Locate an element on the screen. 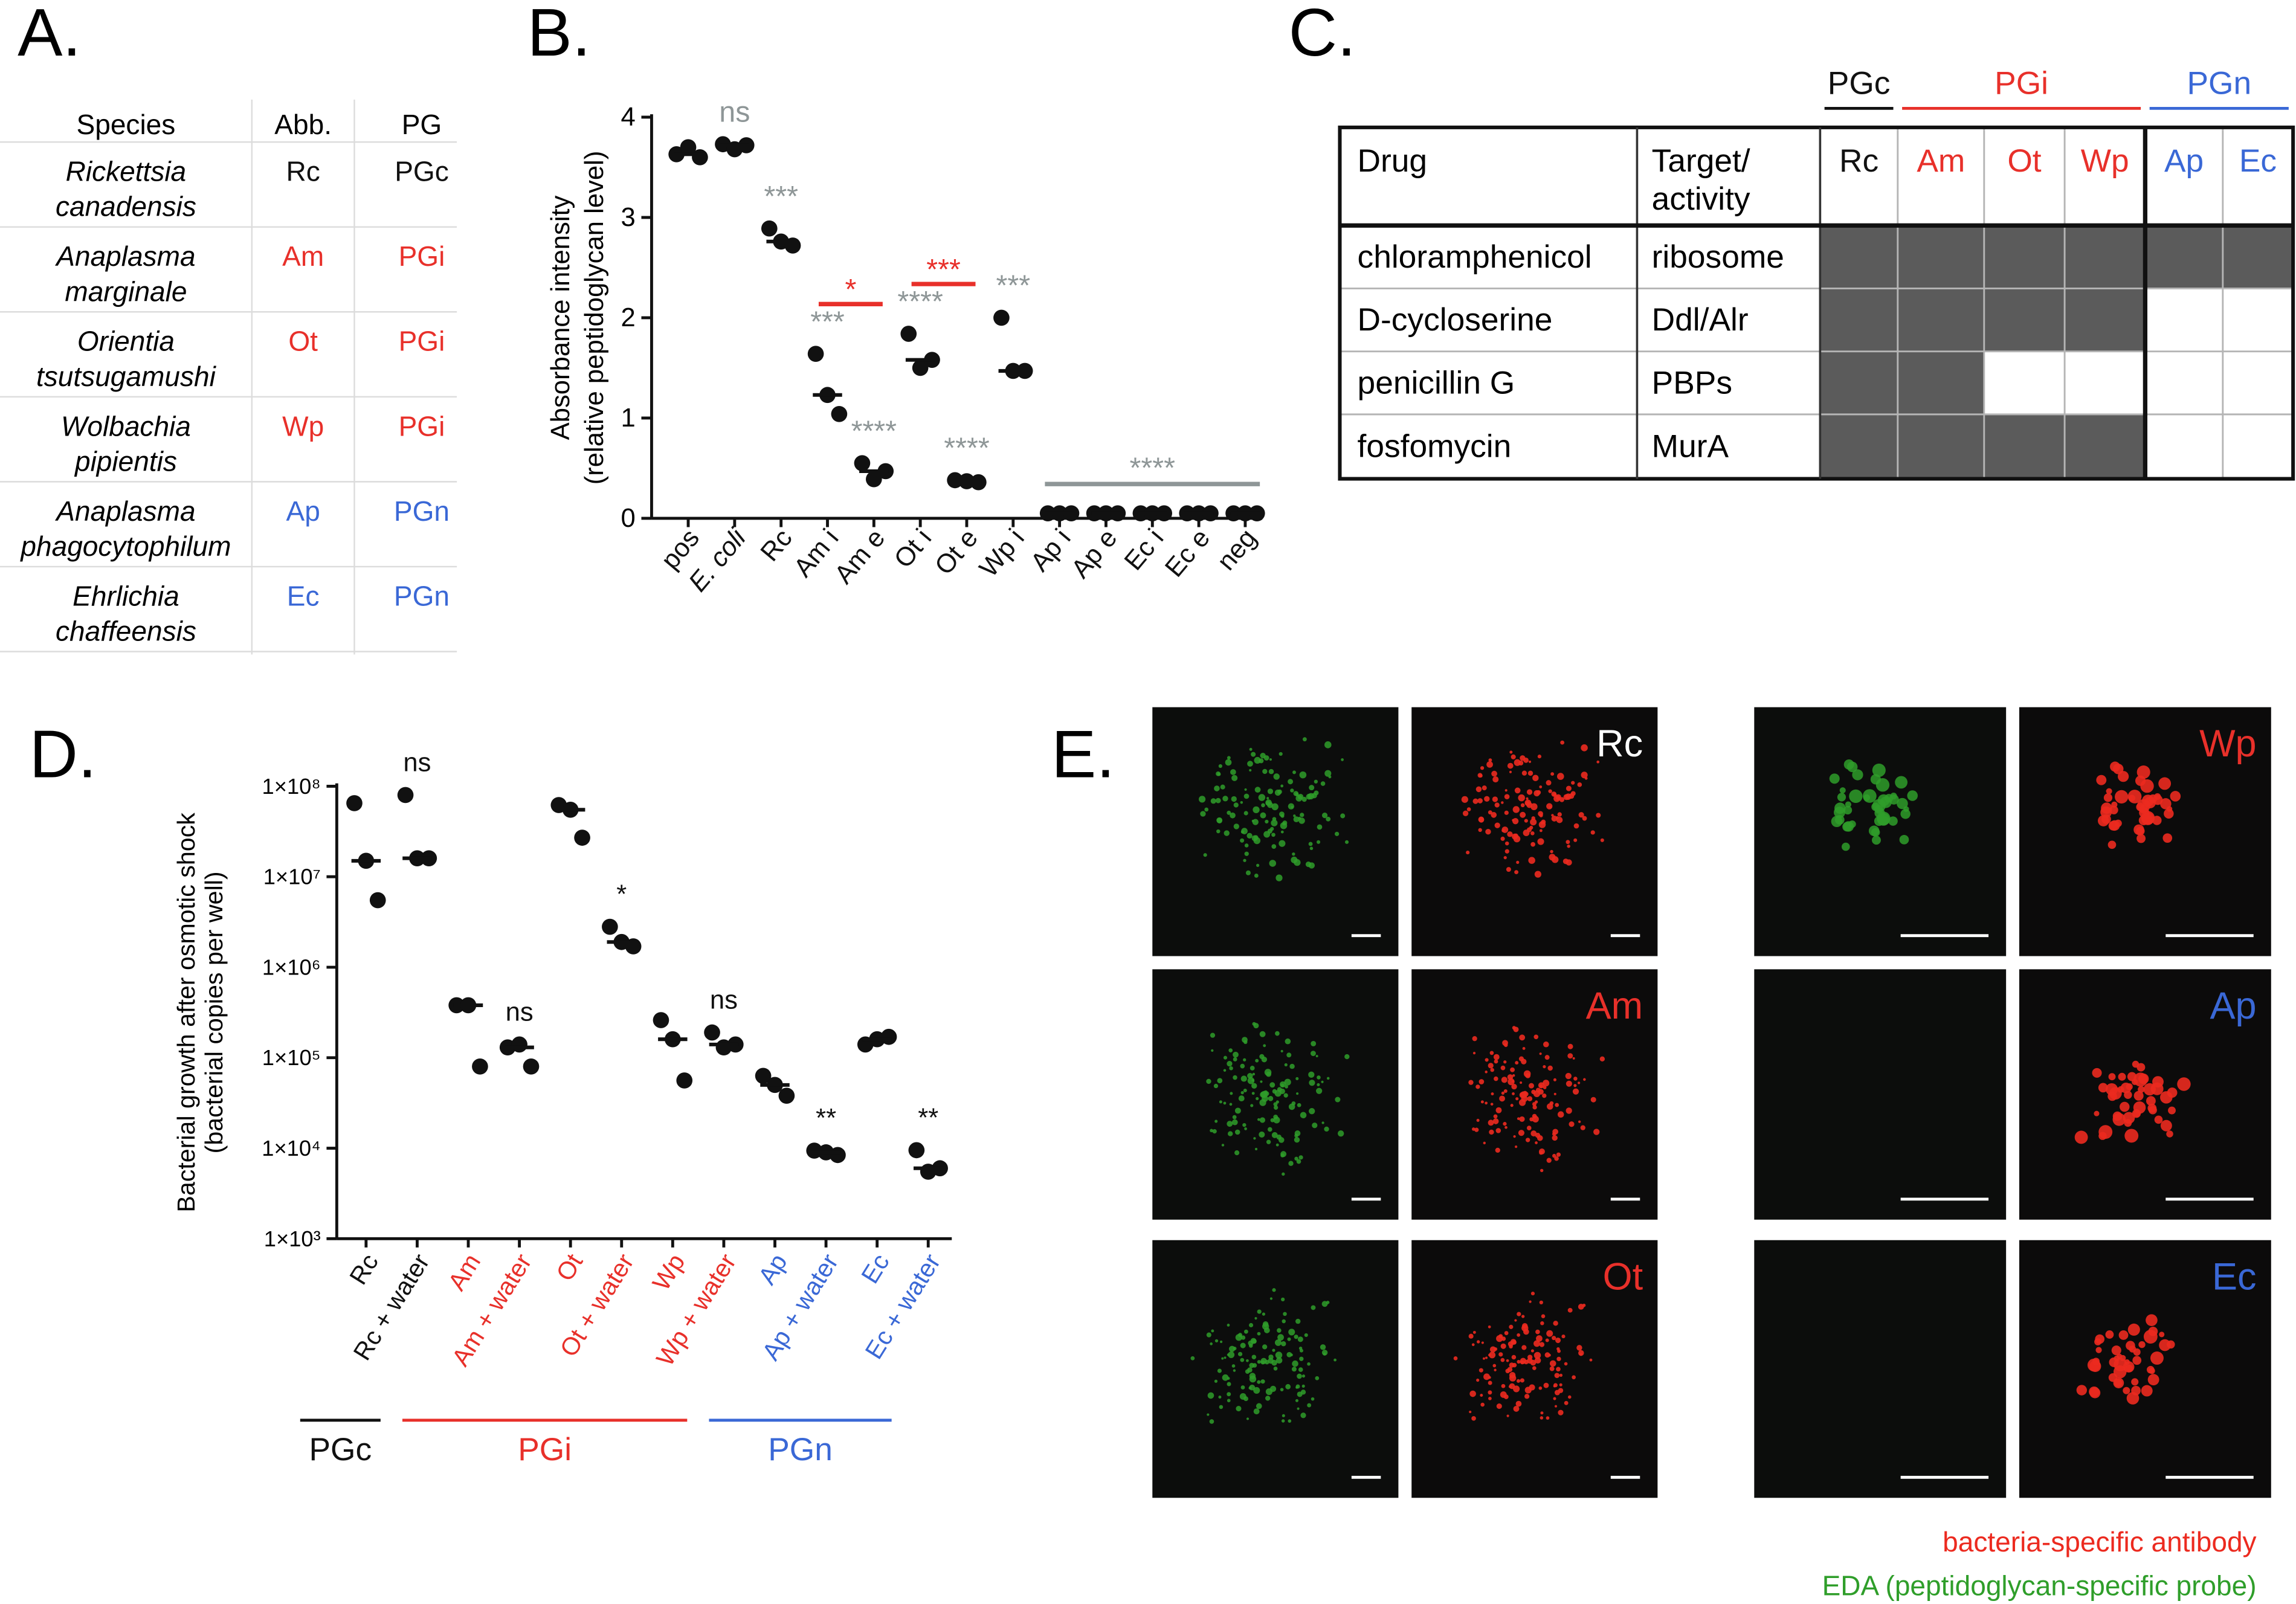 The image size is (2296, 1604). significance: ** is located at coordinates (928, 1118).